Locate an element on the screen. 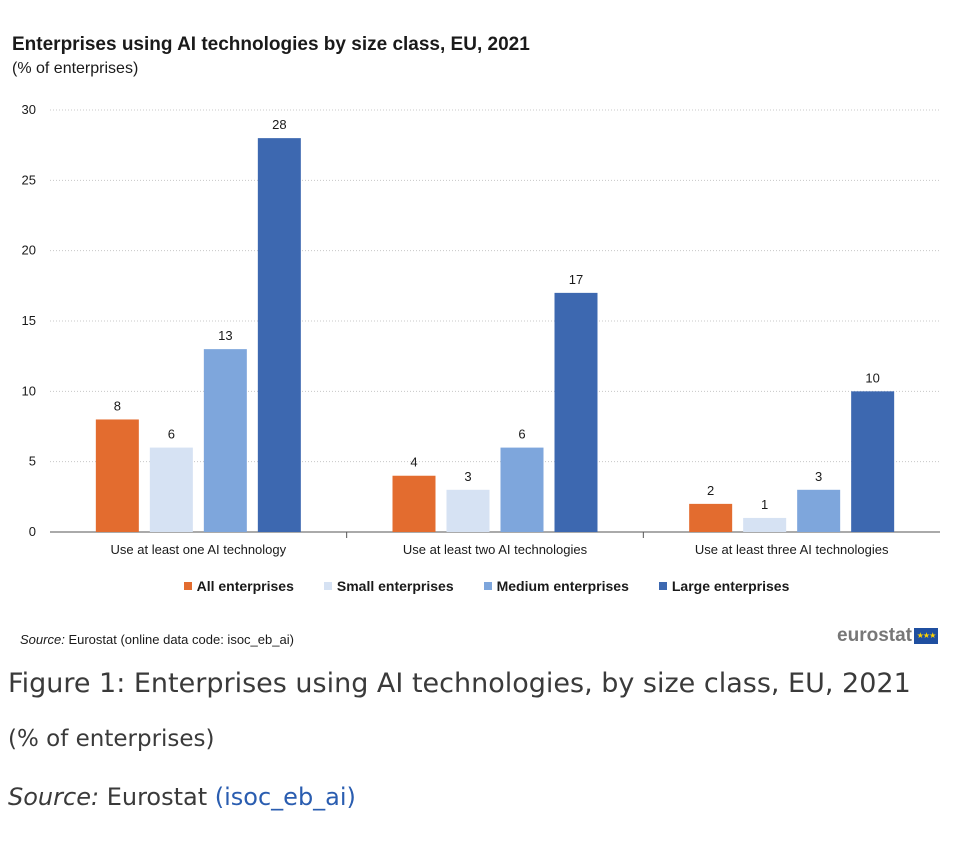 Image resolution: width=973 pixels, height=865 pixels. legend-label: Medium enterprises is located at coordinates (562, 586).